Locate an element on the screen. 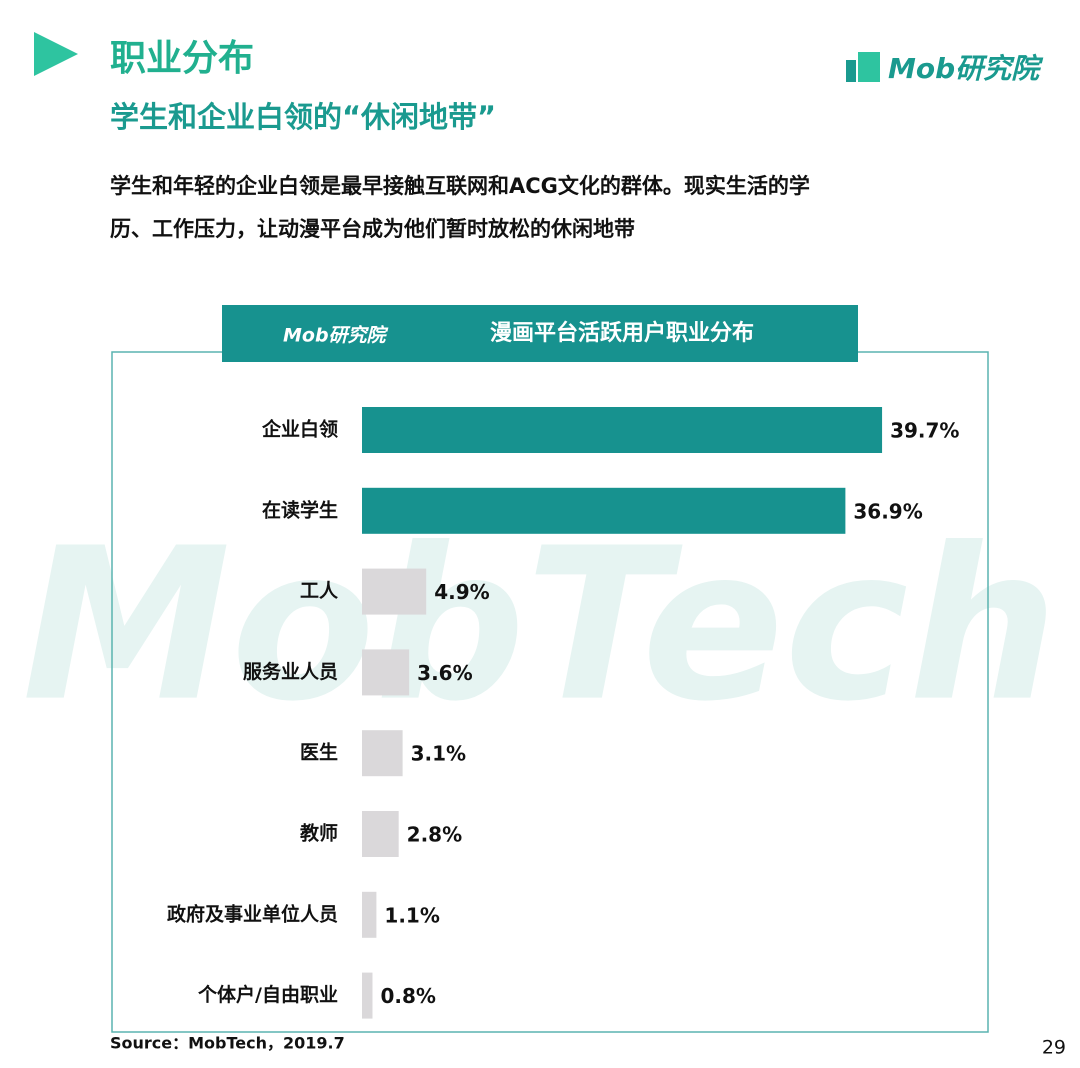  page-title: 职业分布 is located at coordinates (182, 58).